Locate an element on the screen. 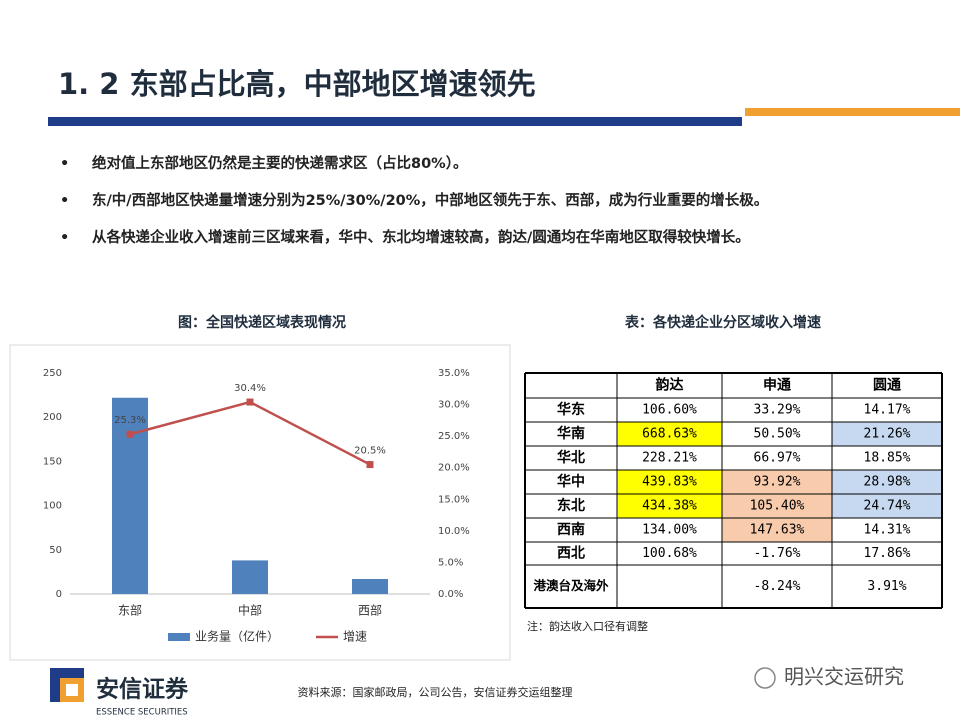 The height and width of the screenshot is (720, 960). y-tick-label: 250 is located at coordinates (52, 373).